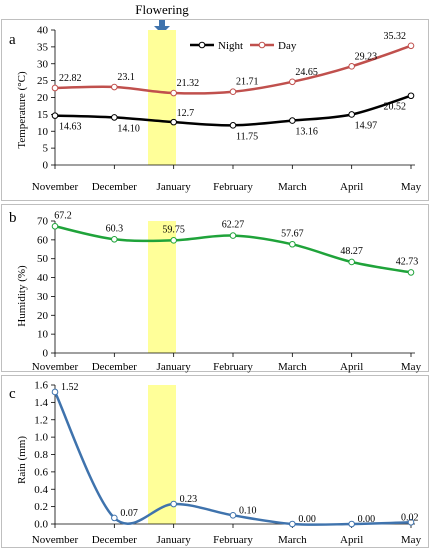  I want to click on panel-c-ylabel: Rain (mm), so click(22, 460).